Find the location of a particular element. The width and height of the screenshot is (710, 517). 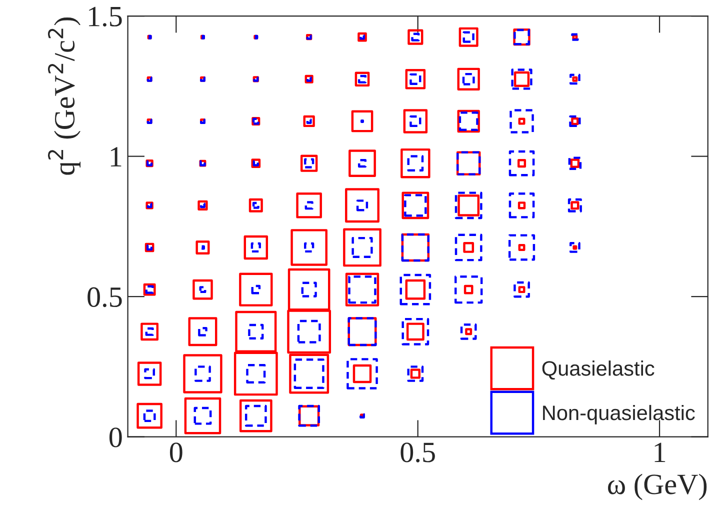

legend-label: Quasielastic is located at coordinates (598, 370).